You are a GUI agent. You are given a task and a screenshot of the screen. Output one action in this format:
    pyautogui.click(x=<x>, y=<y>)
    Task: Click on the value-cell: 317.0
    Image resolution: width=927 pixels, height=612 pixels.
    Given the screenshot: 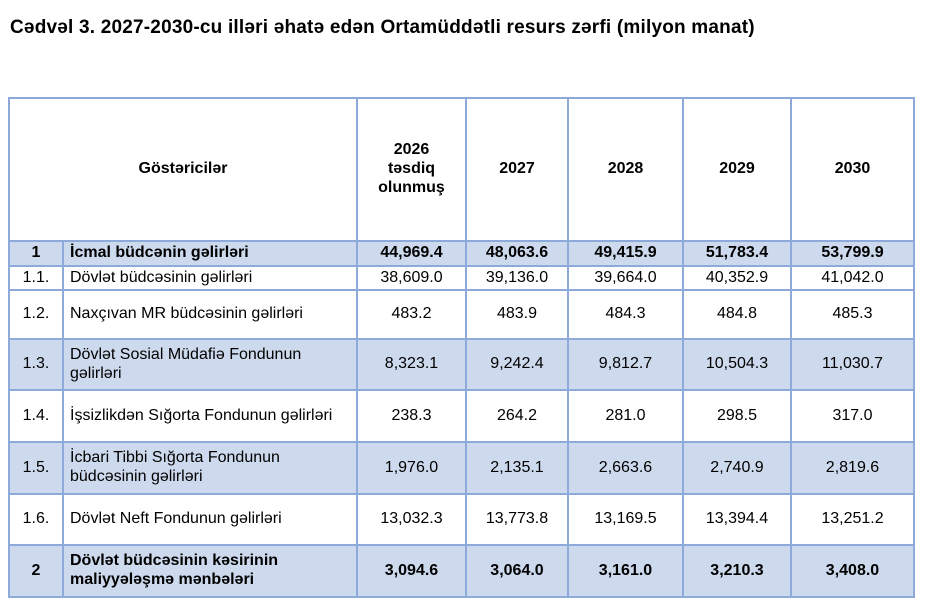 What is the action you would take?
    pyautogui.click(x=852, y=416)
    